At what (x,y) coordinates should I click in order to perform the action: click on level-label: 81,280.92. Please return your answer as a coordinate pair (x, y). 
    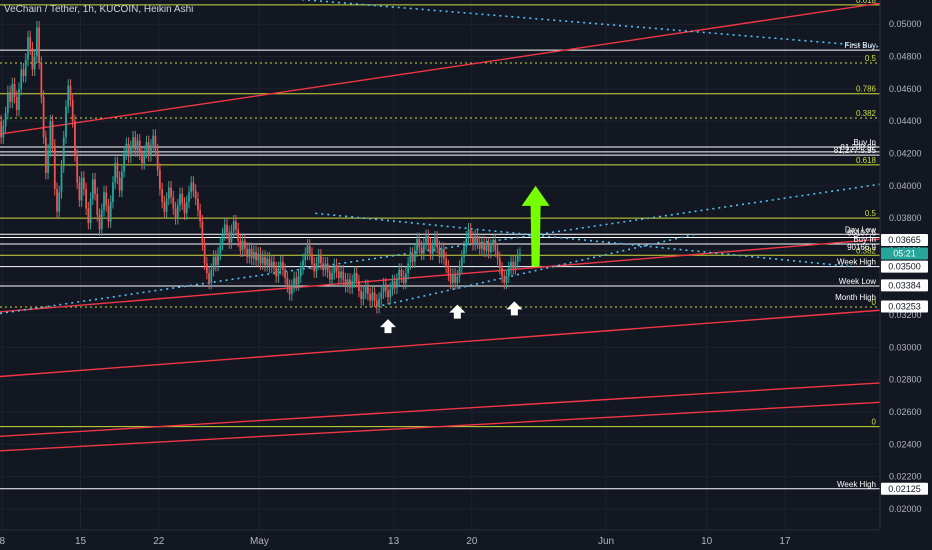
    Looking at the image, I should click on (858, 147).